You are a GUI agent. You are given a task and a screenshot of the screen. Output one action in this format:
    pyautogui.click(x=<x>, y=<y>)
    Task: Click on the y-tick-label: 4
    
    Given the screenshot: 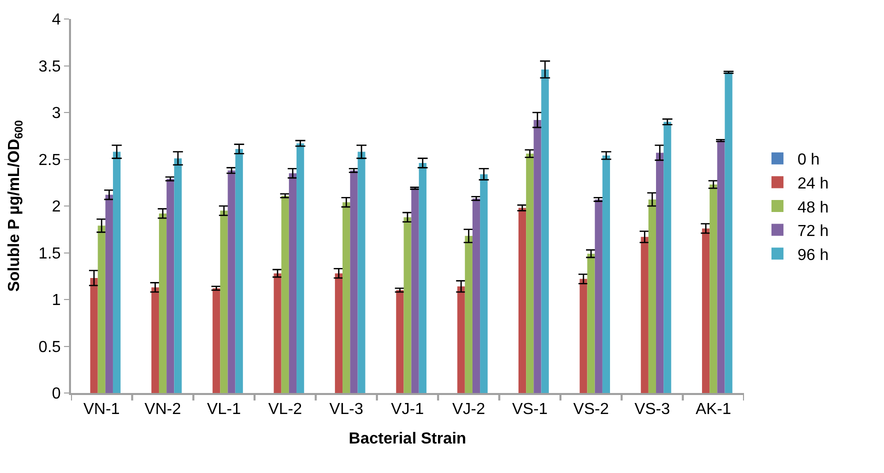 What is the action you would take?
    pyautogui.click(x=56, y=20)
    